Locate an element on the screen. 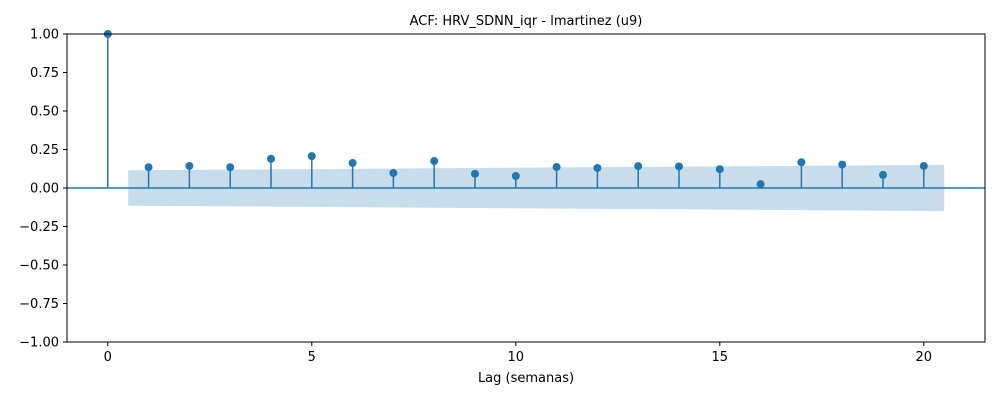 This screenshot has height=400, width=1000. y-tick-label: 1.00 is located at coordinates (44, 35).